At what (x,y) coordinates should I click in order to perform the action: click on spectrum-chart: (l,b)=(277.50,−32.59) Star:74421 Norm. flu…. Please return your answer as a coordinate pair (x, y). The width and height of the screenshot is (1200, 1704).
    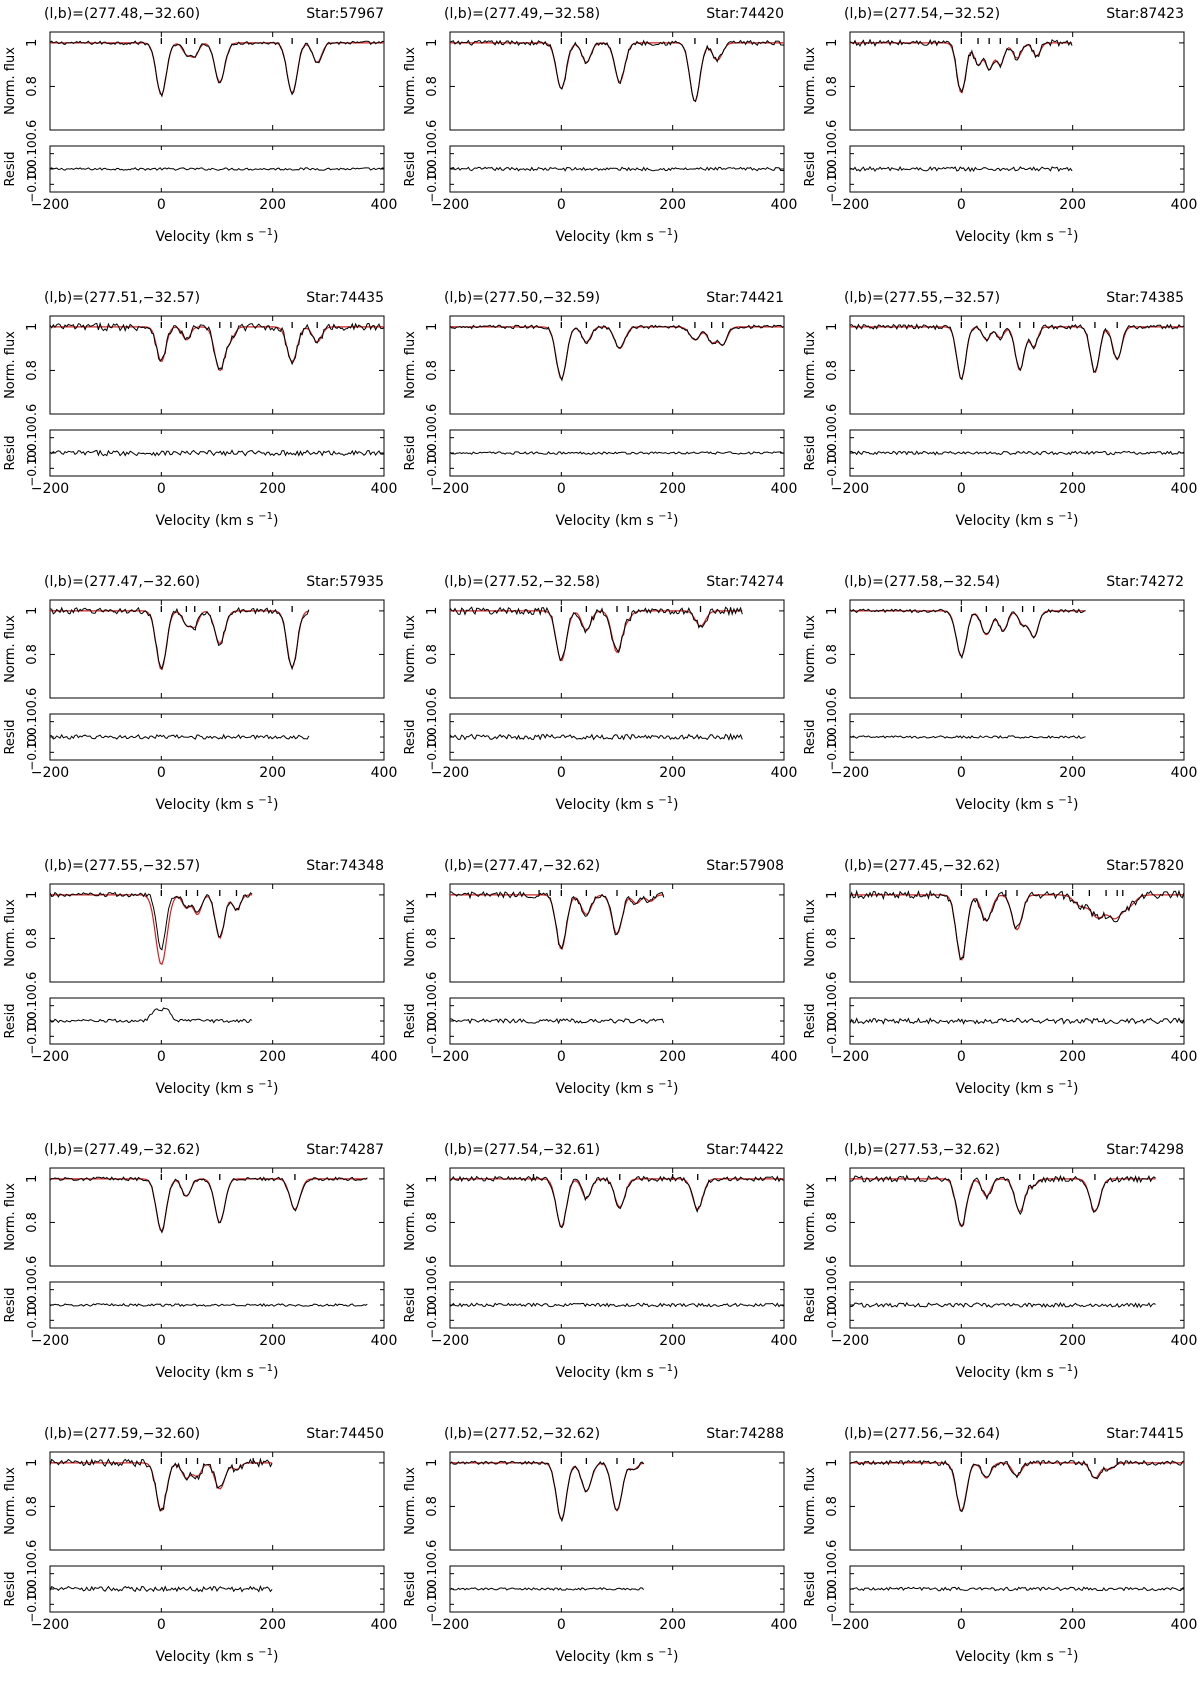
    Looking at the image, I should click on (600, 409).